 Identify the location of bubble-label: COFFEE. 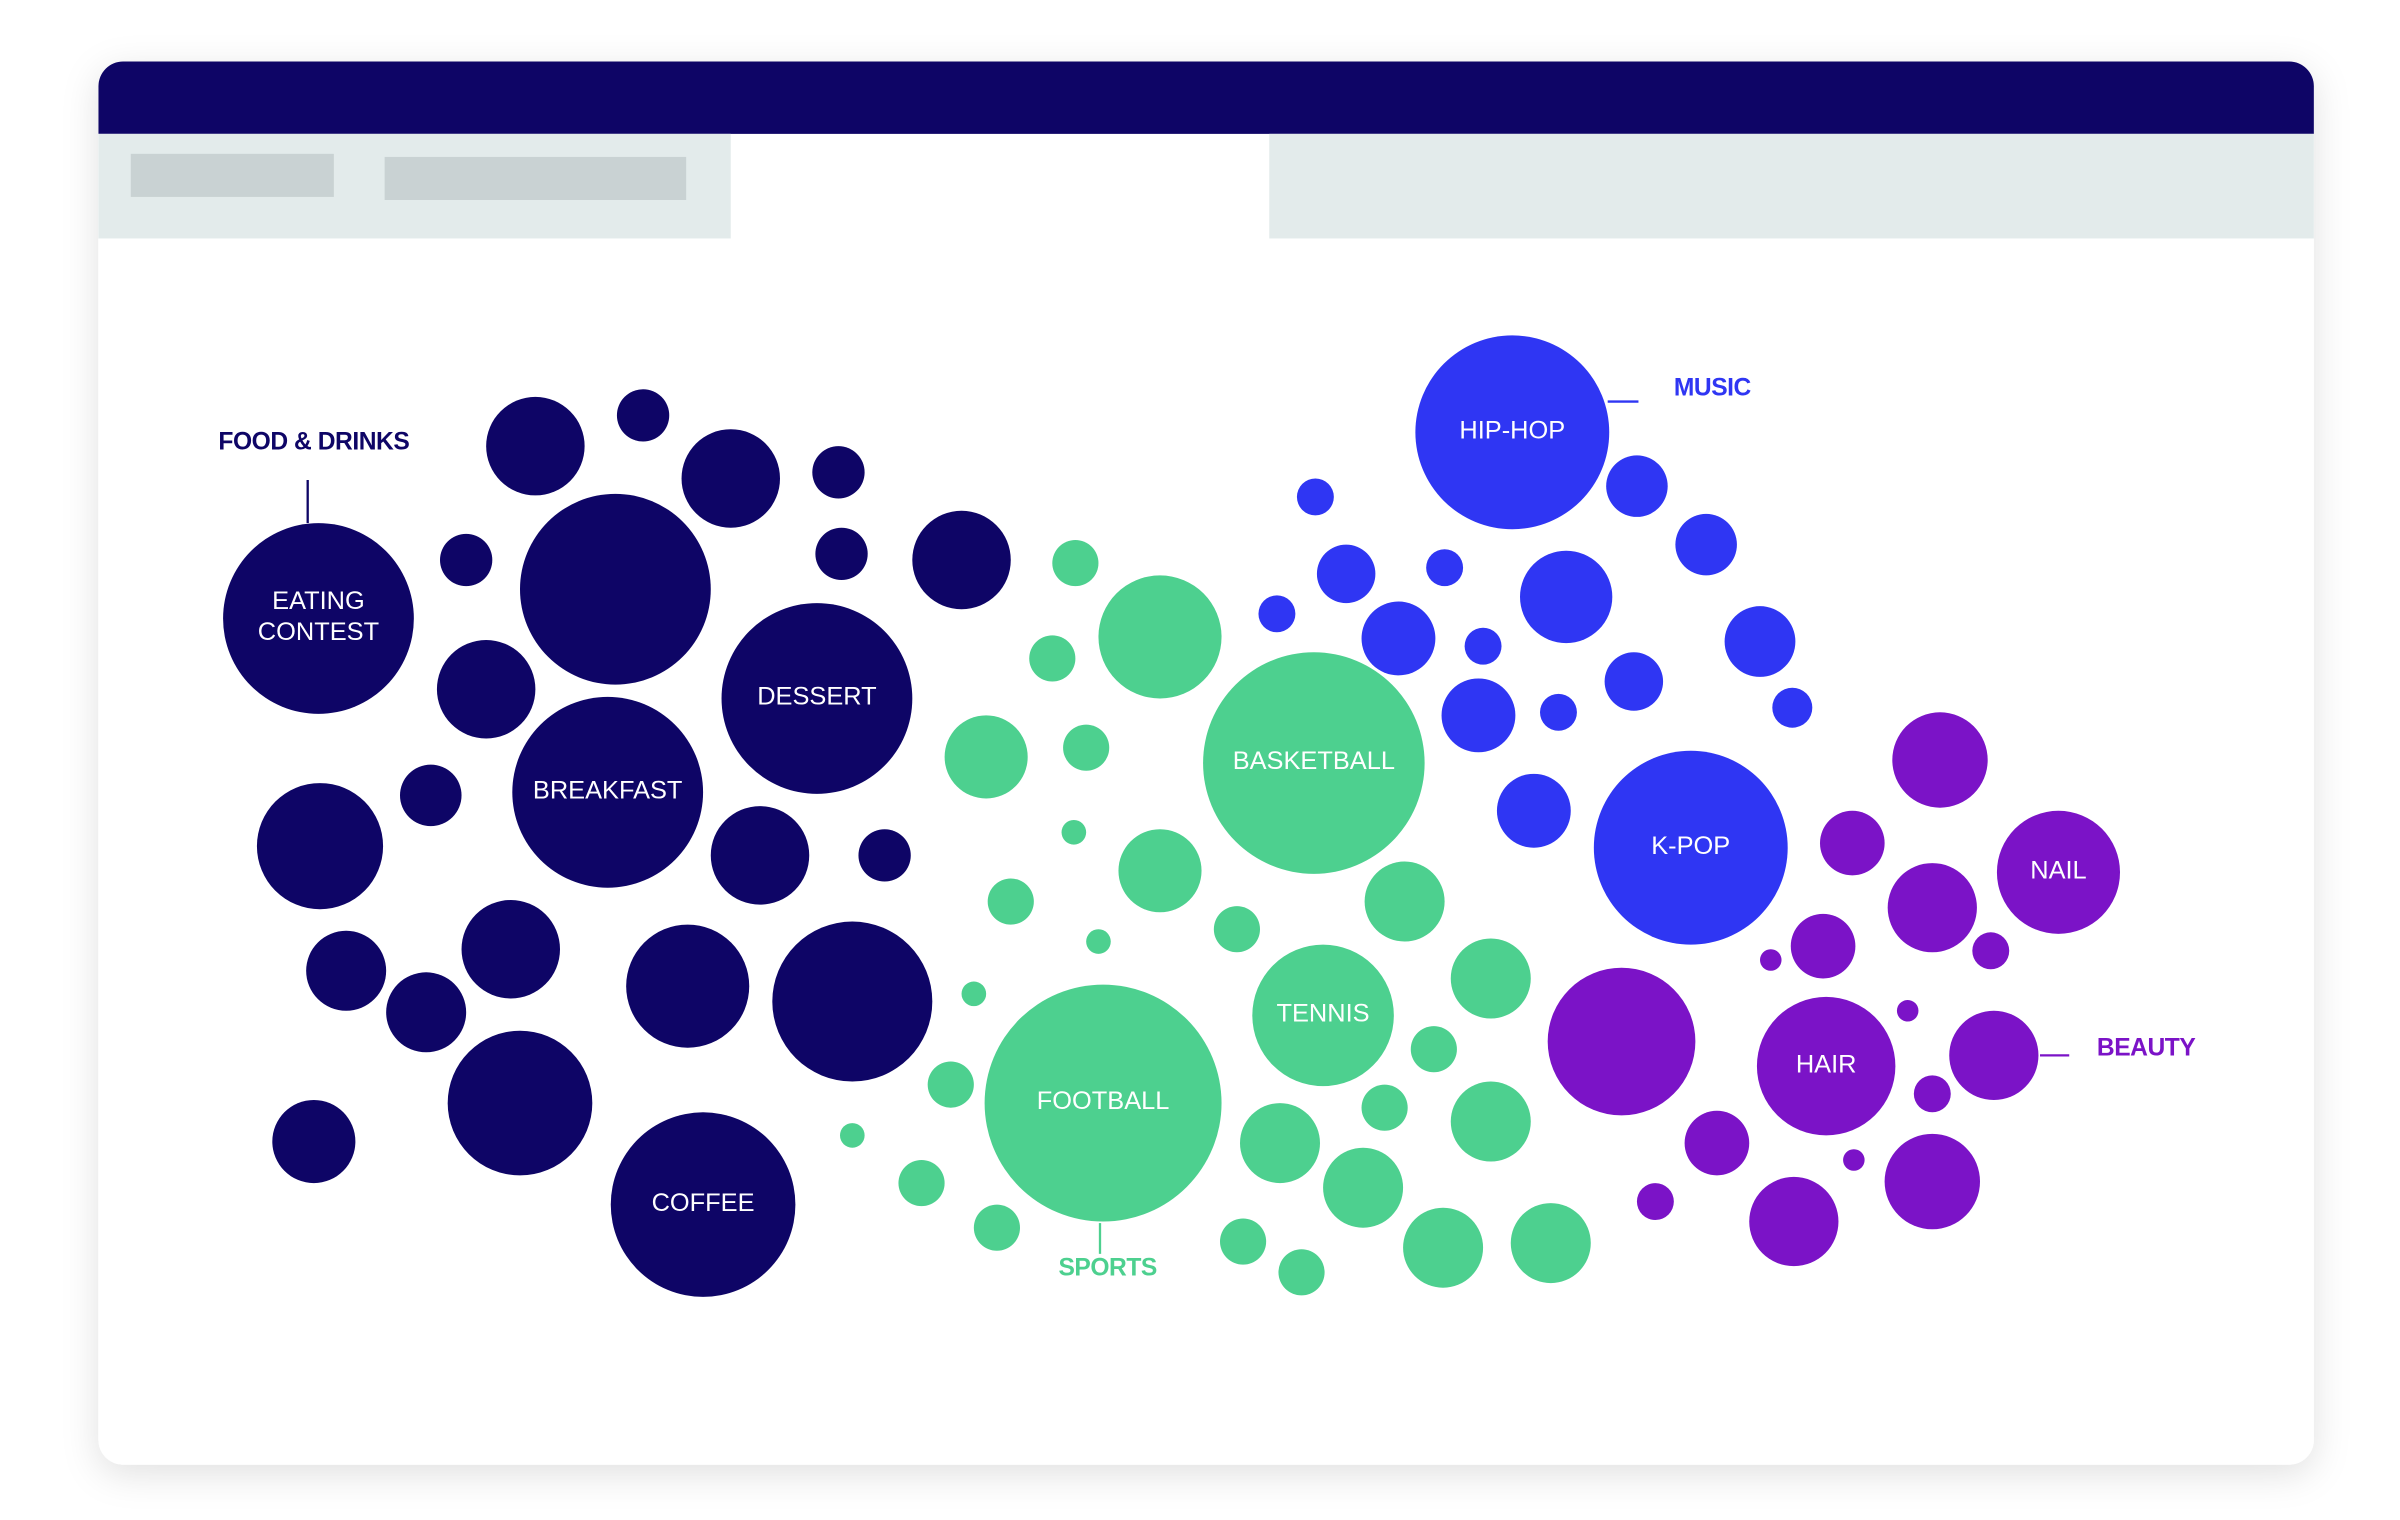
(703, 1203).